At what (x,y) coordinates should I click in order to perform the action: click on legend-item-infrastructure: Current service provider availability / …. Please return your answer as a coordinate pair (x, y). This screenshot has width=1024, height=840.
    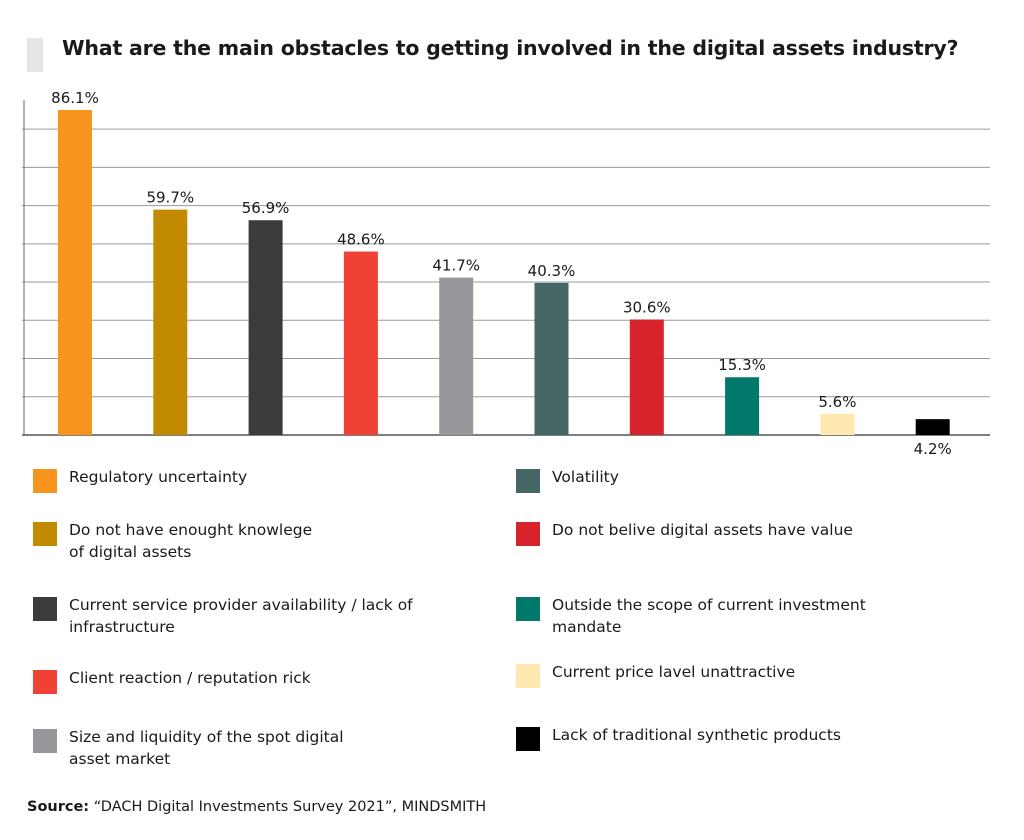
    Looking at the image, I should click on (223, 616).